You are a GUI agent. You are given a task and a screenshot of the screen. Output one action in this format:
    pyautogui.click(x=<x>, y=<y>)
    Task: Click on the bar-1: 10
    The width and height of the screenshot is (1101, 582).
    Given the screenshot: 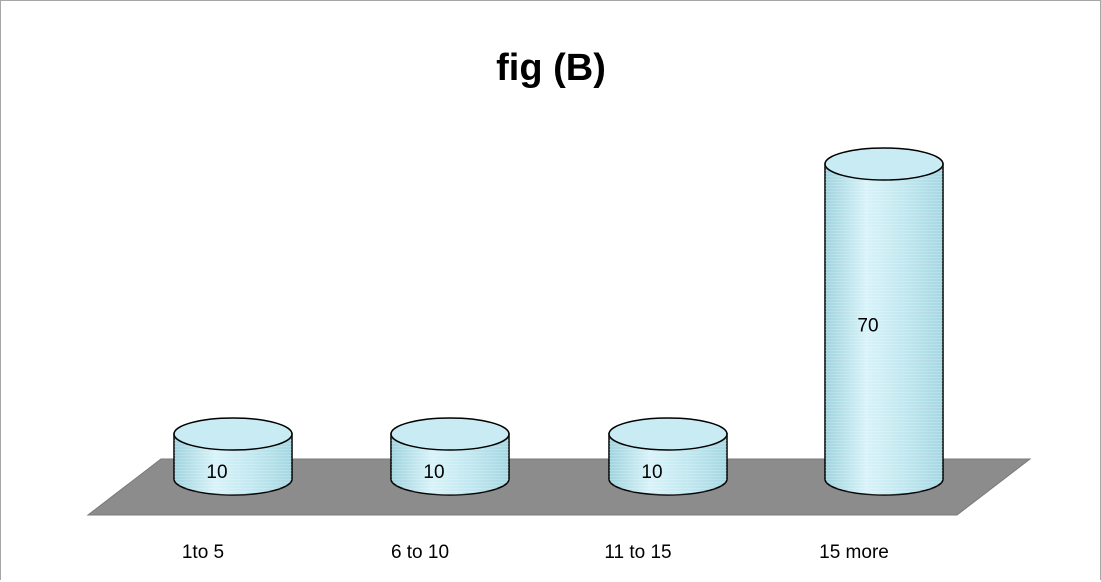 What is the action you would take?
    pyautogui.click(x=233, y=456)
    